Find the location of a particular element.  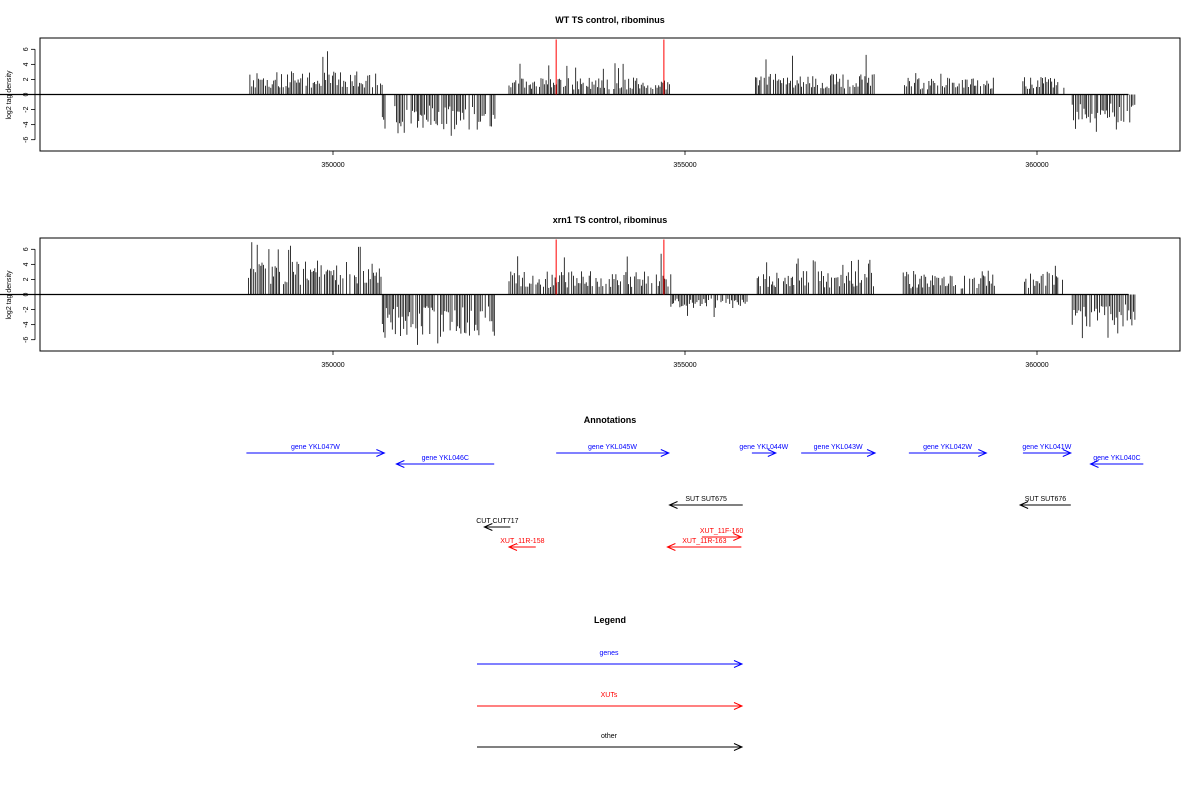

annotation-feature: XUT_11R-163 is located at coordinates (704, 544).